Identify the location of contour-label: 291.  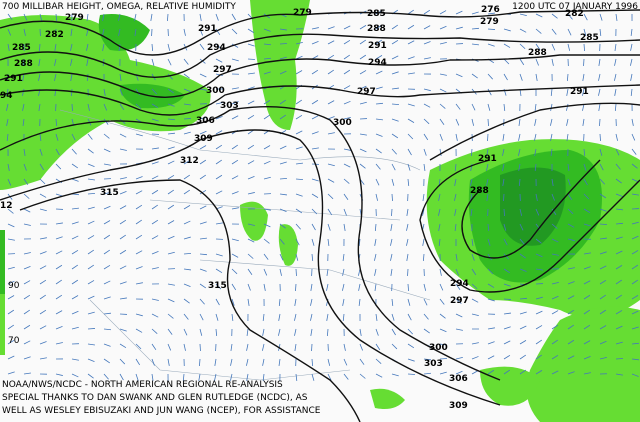
(487, 159).